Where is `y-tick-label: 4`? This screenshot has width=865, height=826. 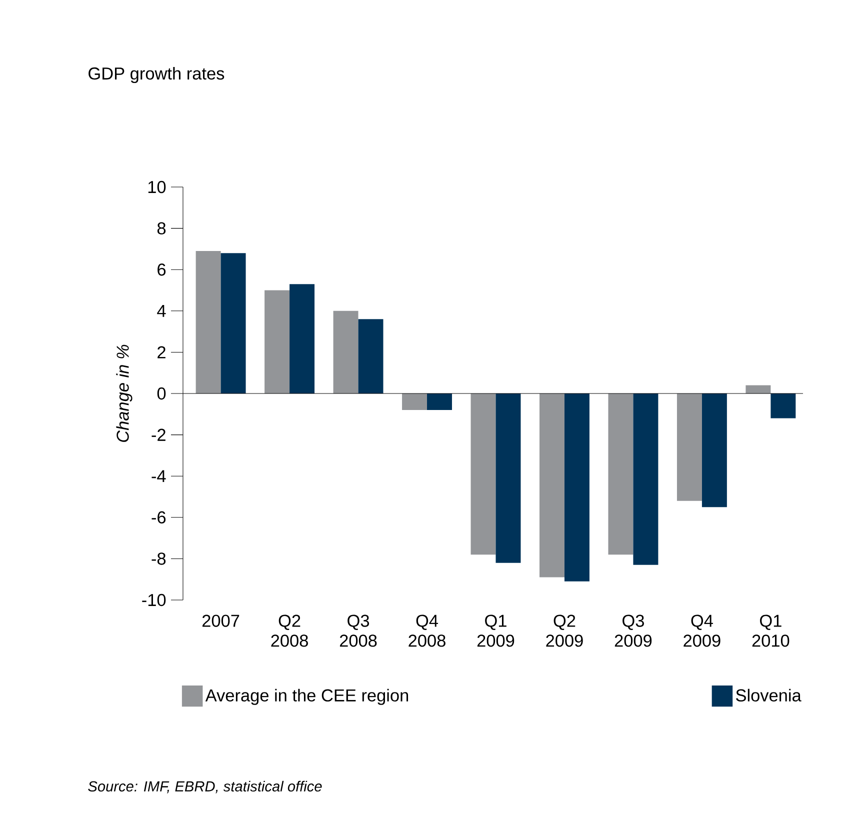
y-tick-label: 4 is located at coordinates (161, 310).